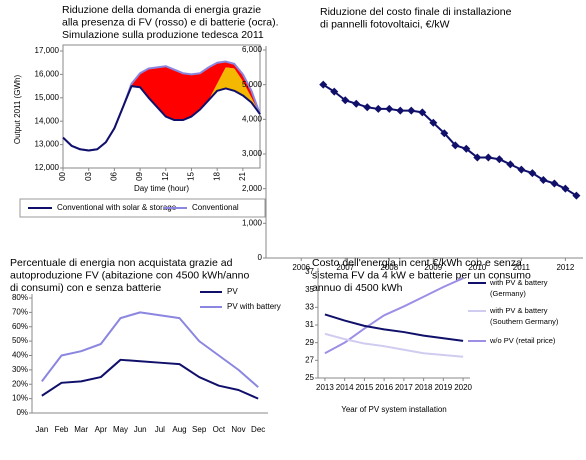 The image size is (586, 460). What do you see at coordinates (238, 429) in the screenshot?
I see `x-tick-label: Nov` at bounding box center [238, 429].